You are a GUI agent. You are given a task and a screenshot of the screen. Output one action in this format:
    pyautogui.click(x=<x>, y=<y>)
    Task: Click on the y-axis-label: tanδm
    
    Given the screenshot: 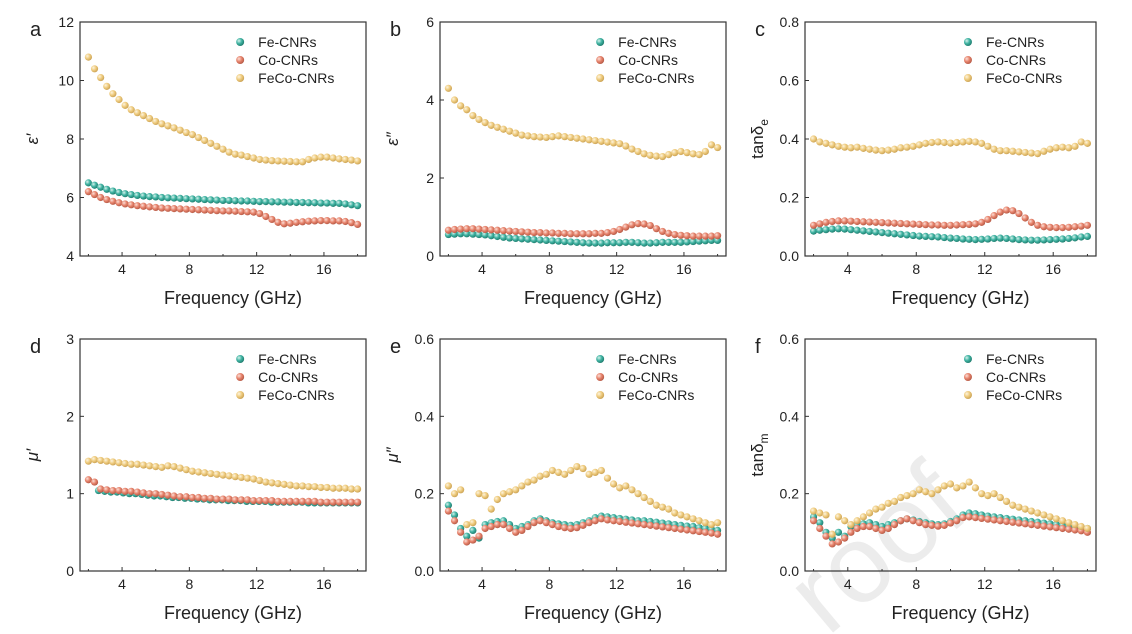 What is the action you would take?
    pyautogui.click(x=759, y=454)
    